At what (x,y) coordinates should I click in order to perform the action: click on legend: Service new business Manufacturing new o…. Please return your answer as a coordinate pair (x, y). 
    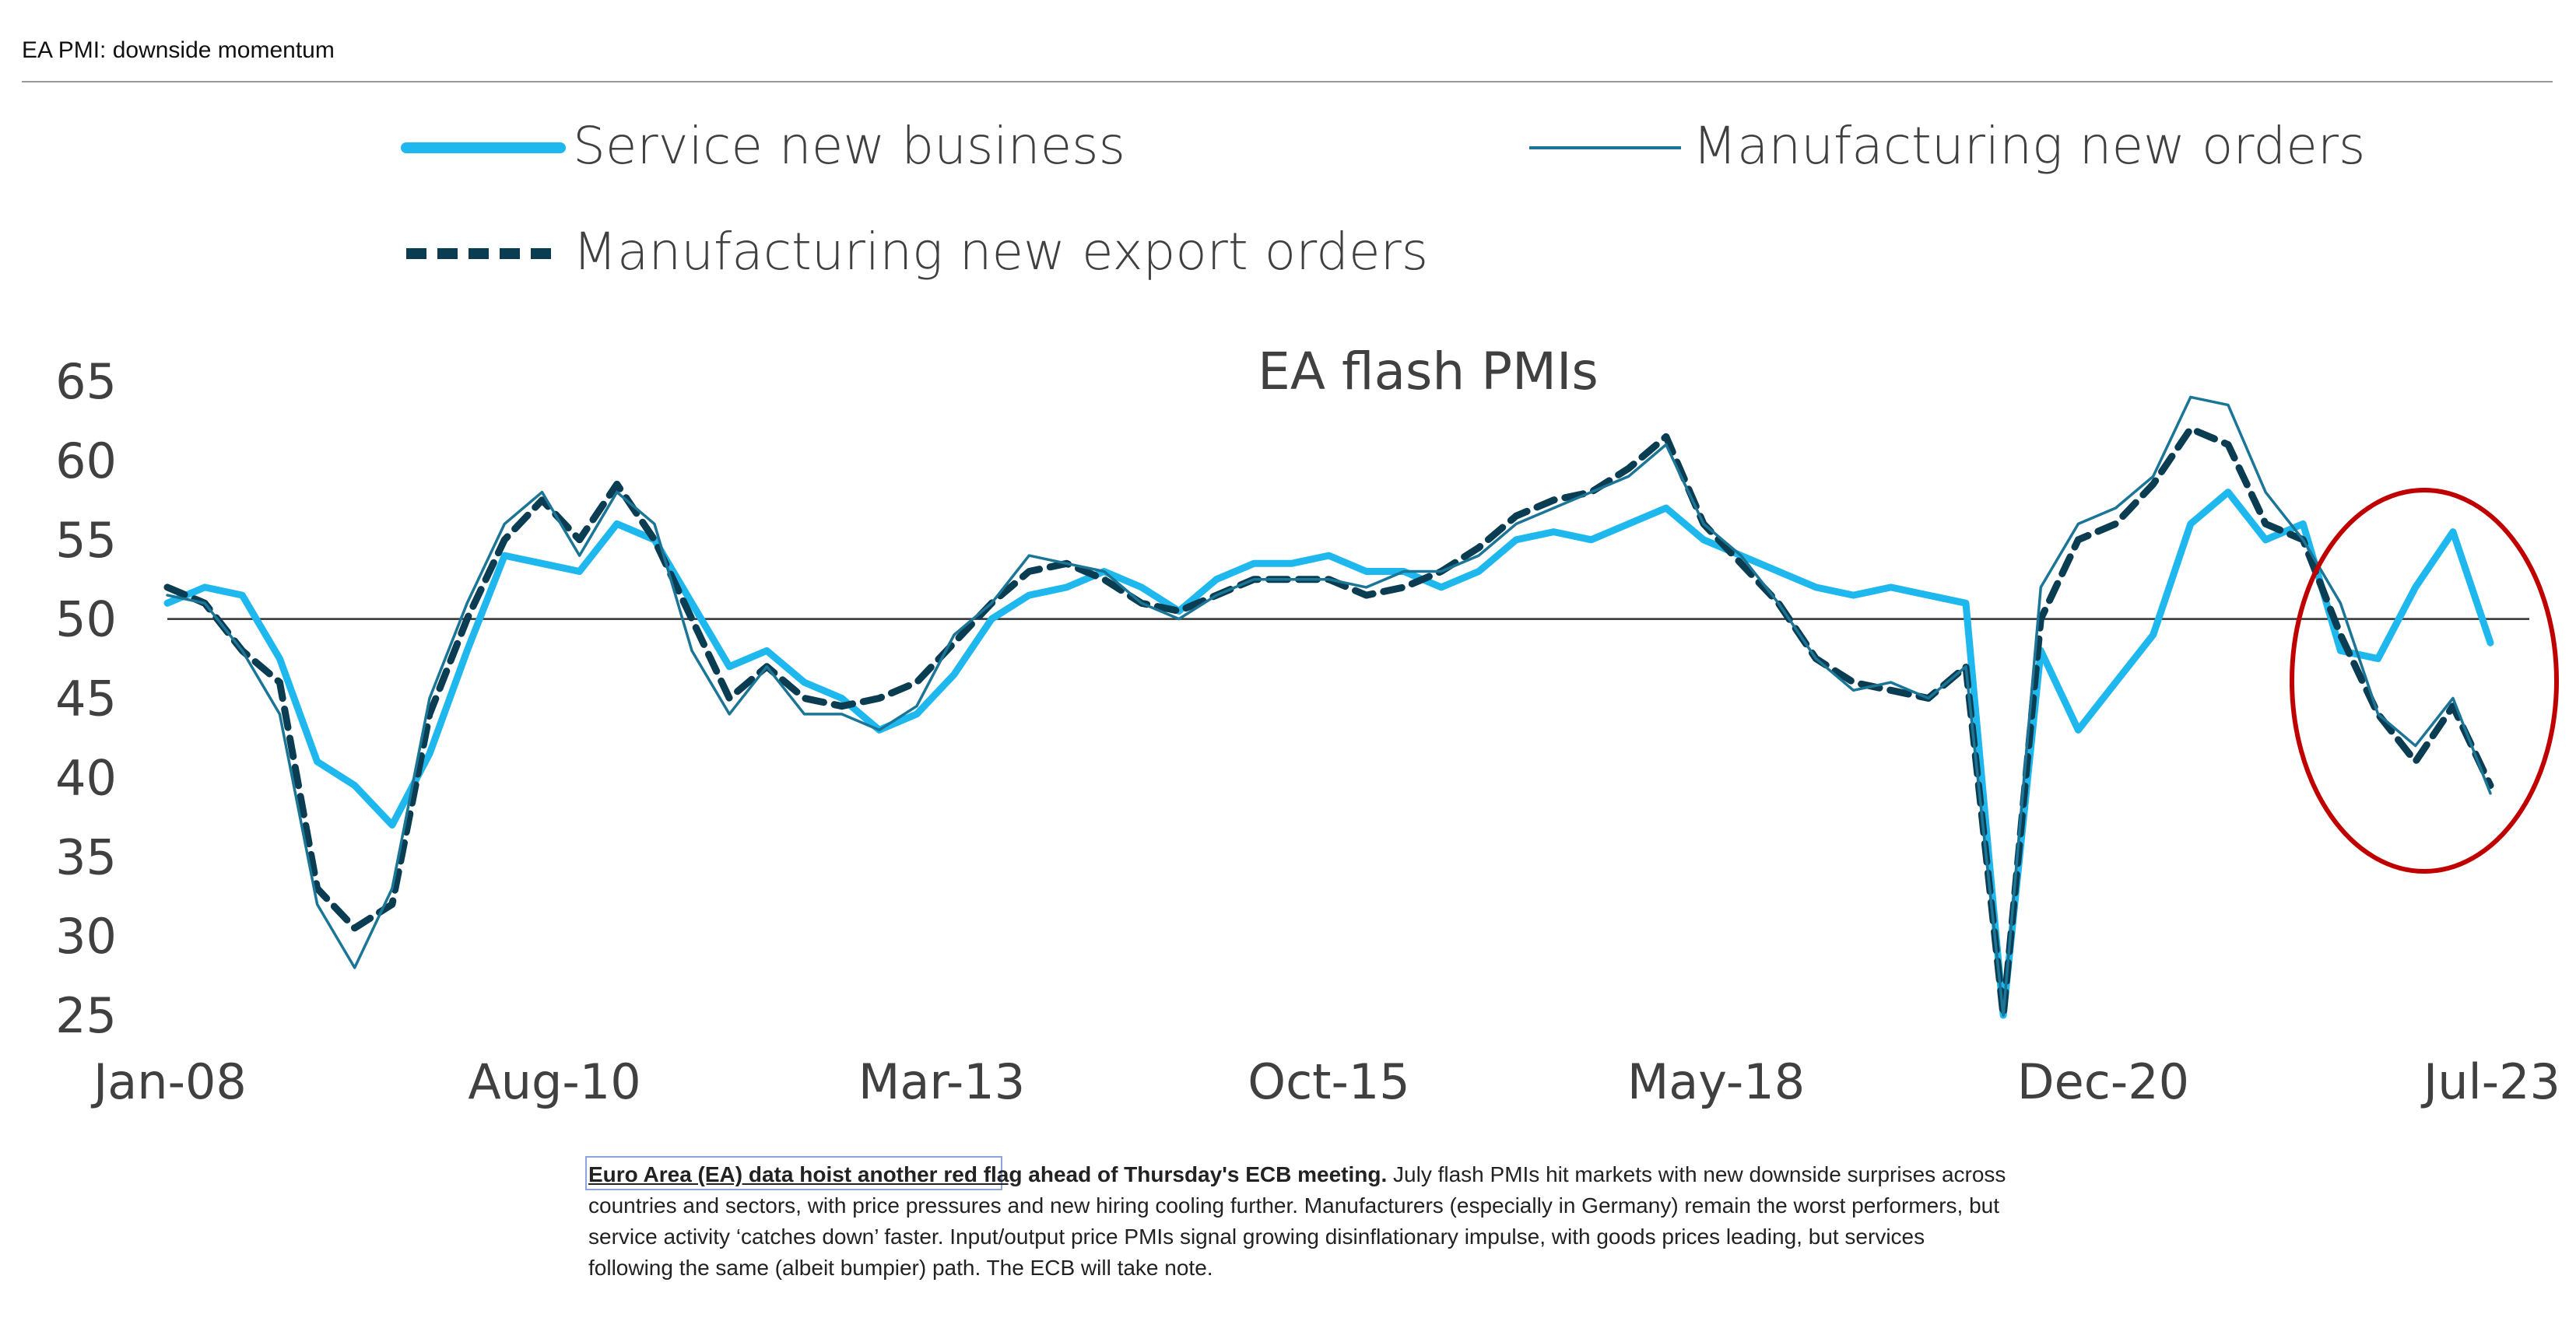
    Looking at the image, I should click on (1383, 199).